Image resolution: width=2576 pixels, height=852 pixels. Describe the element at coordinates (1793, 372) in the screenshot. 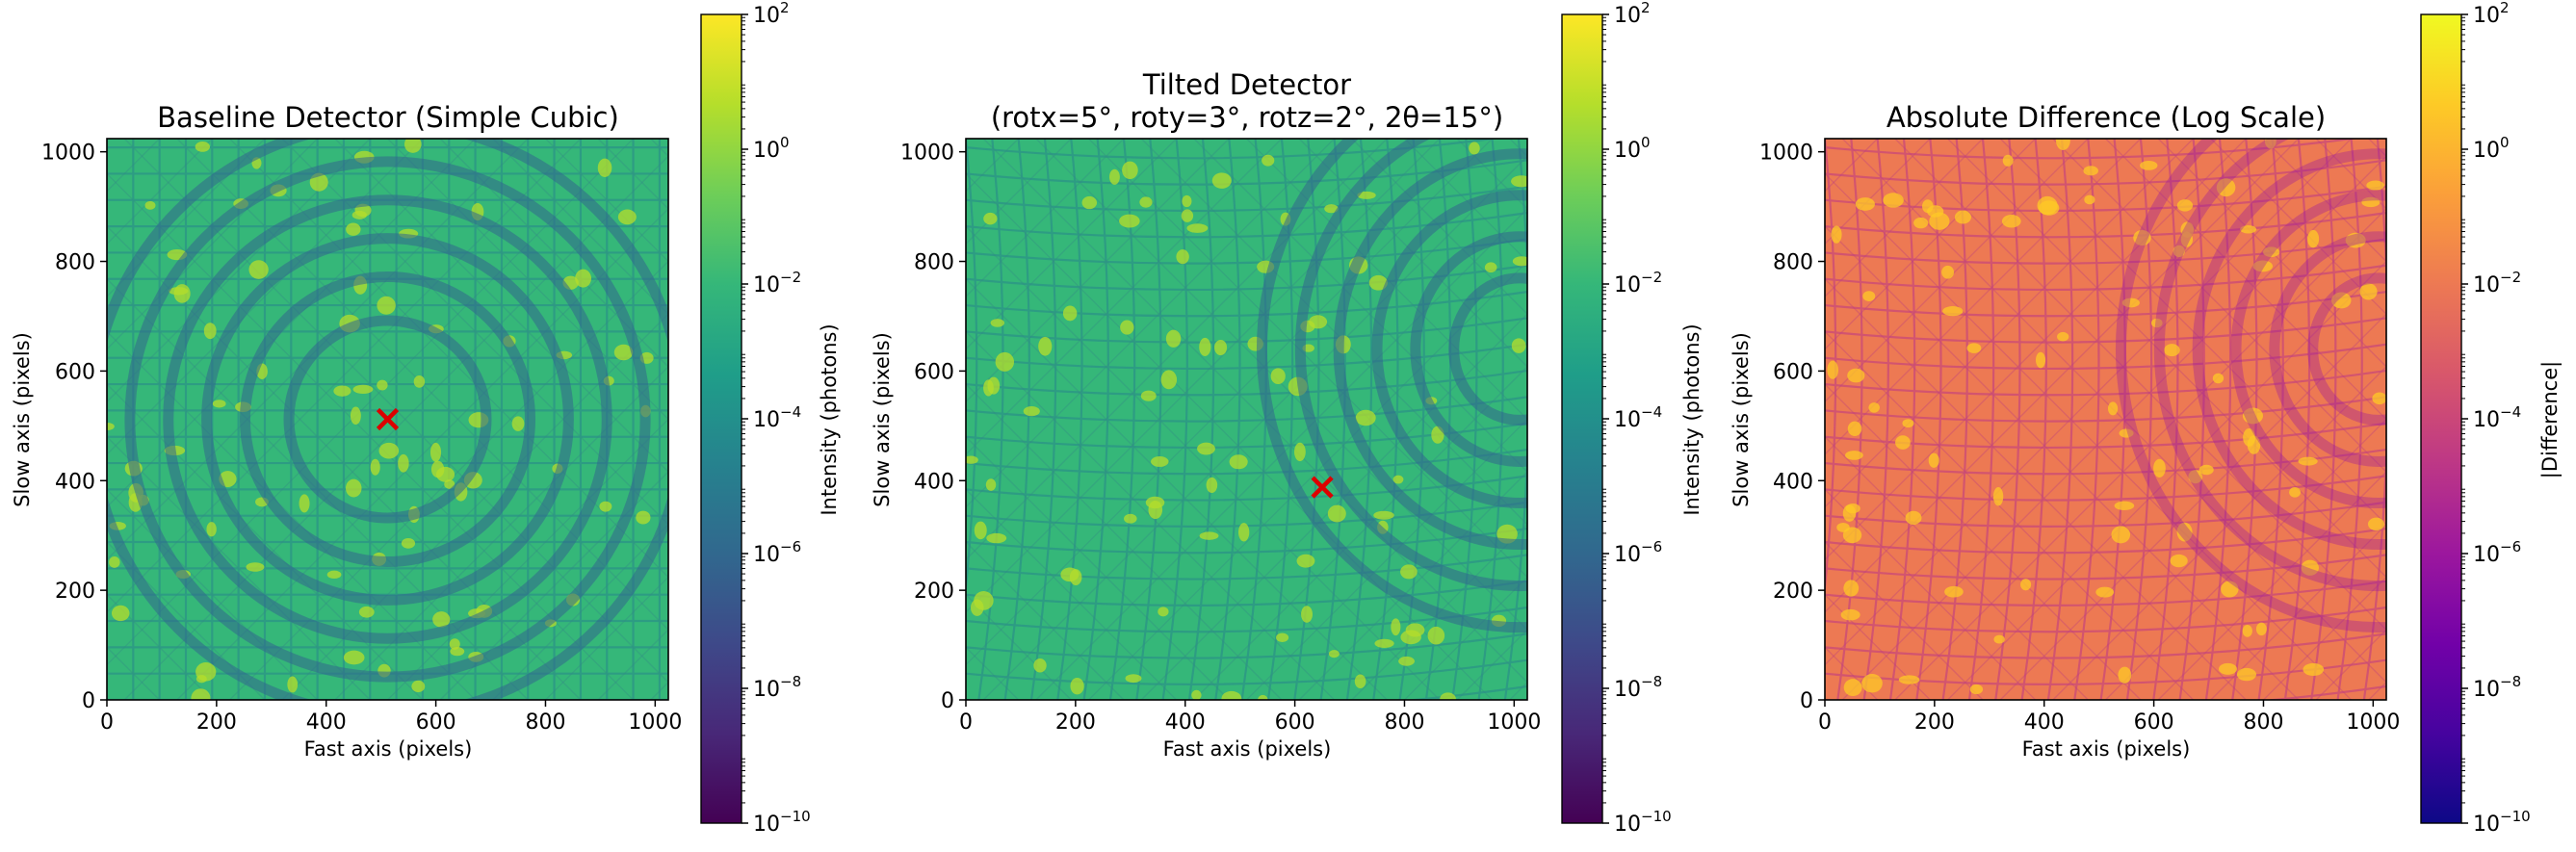

I see `y-tick-label: 600` at that location.